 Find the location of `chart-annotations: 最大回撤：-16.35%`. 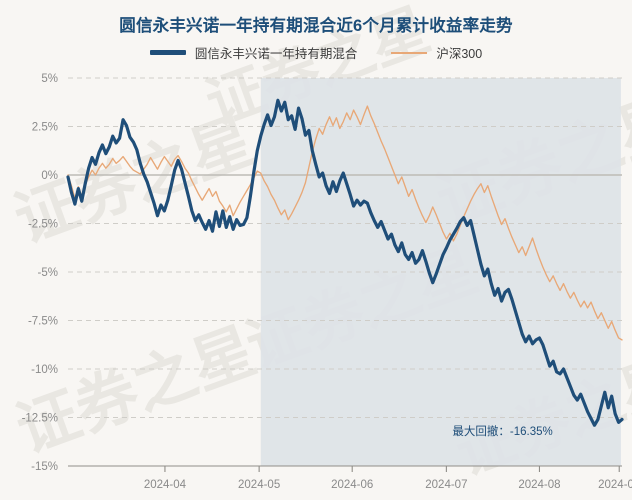

chart-annotations: 最大回撤：-16.35% is located at coordinates (502, 431).